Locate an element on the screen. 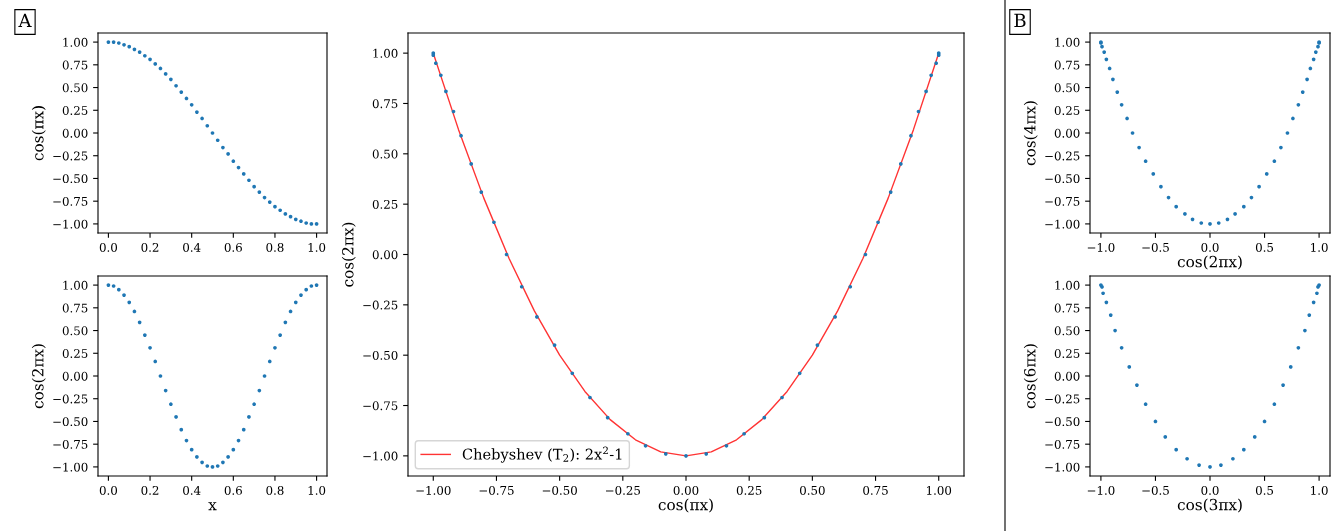  legend-label: Chebyshev (T$_{2}$): 2x$^{2}$-1 is located at coordinates (542, 454).